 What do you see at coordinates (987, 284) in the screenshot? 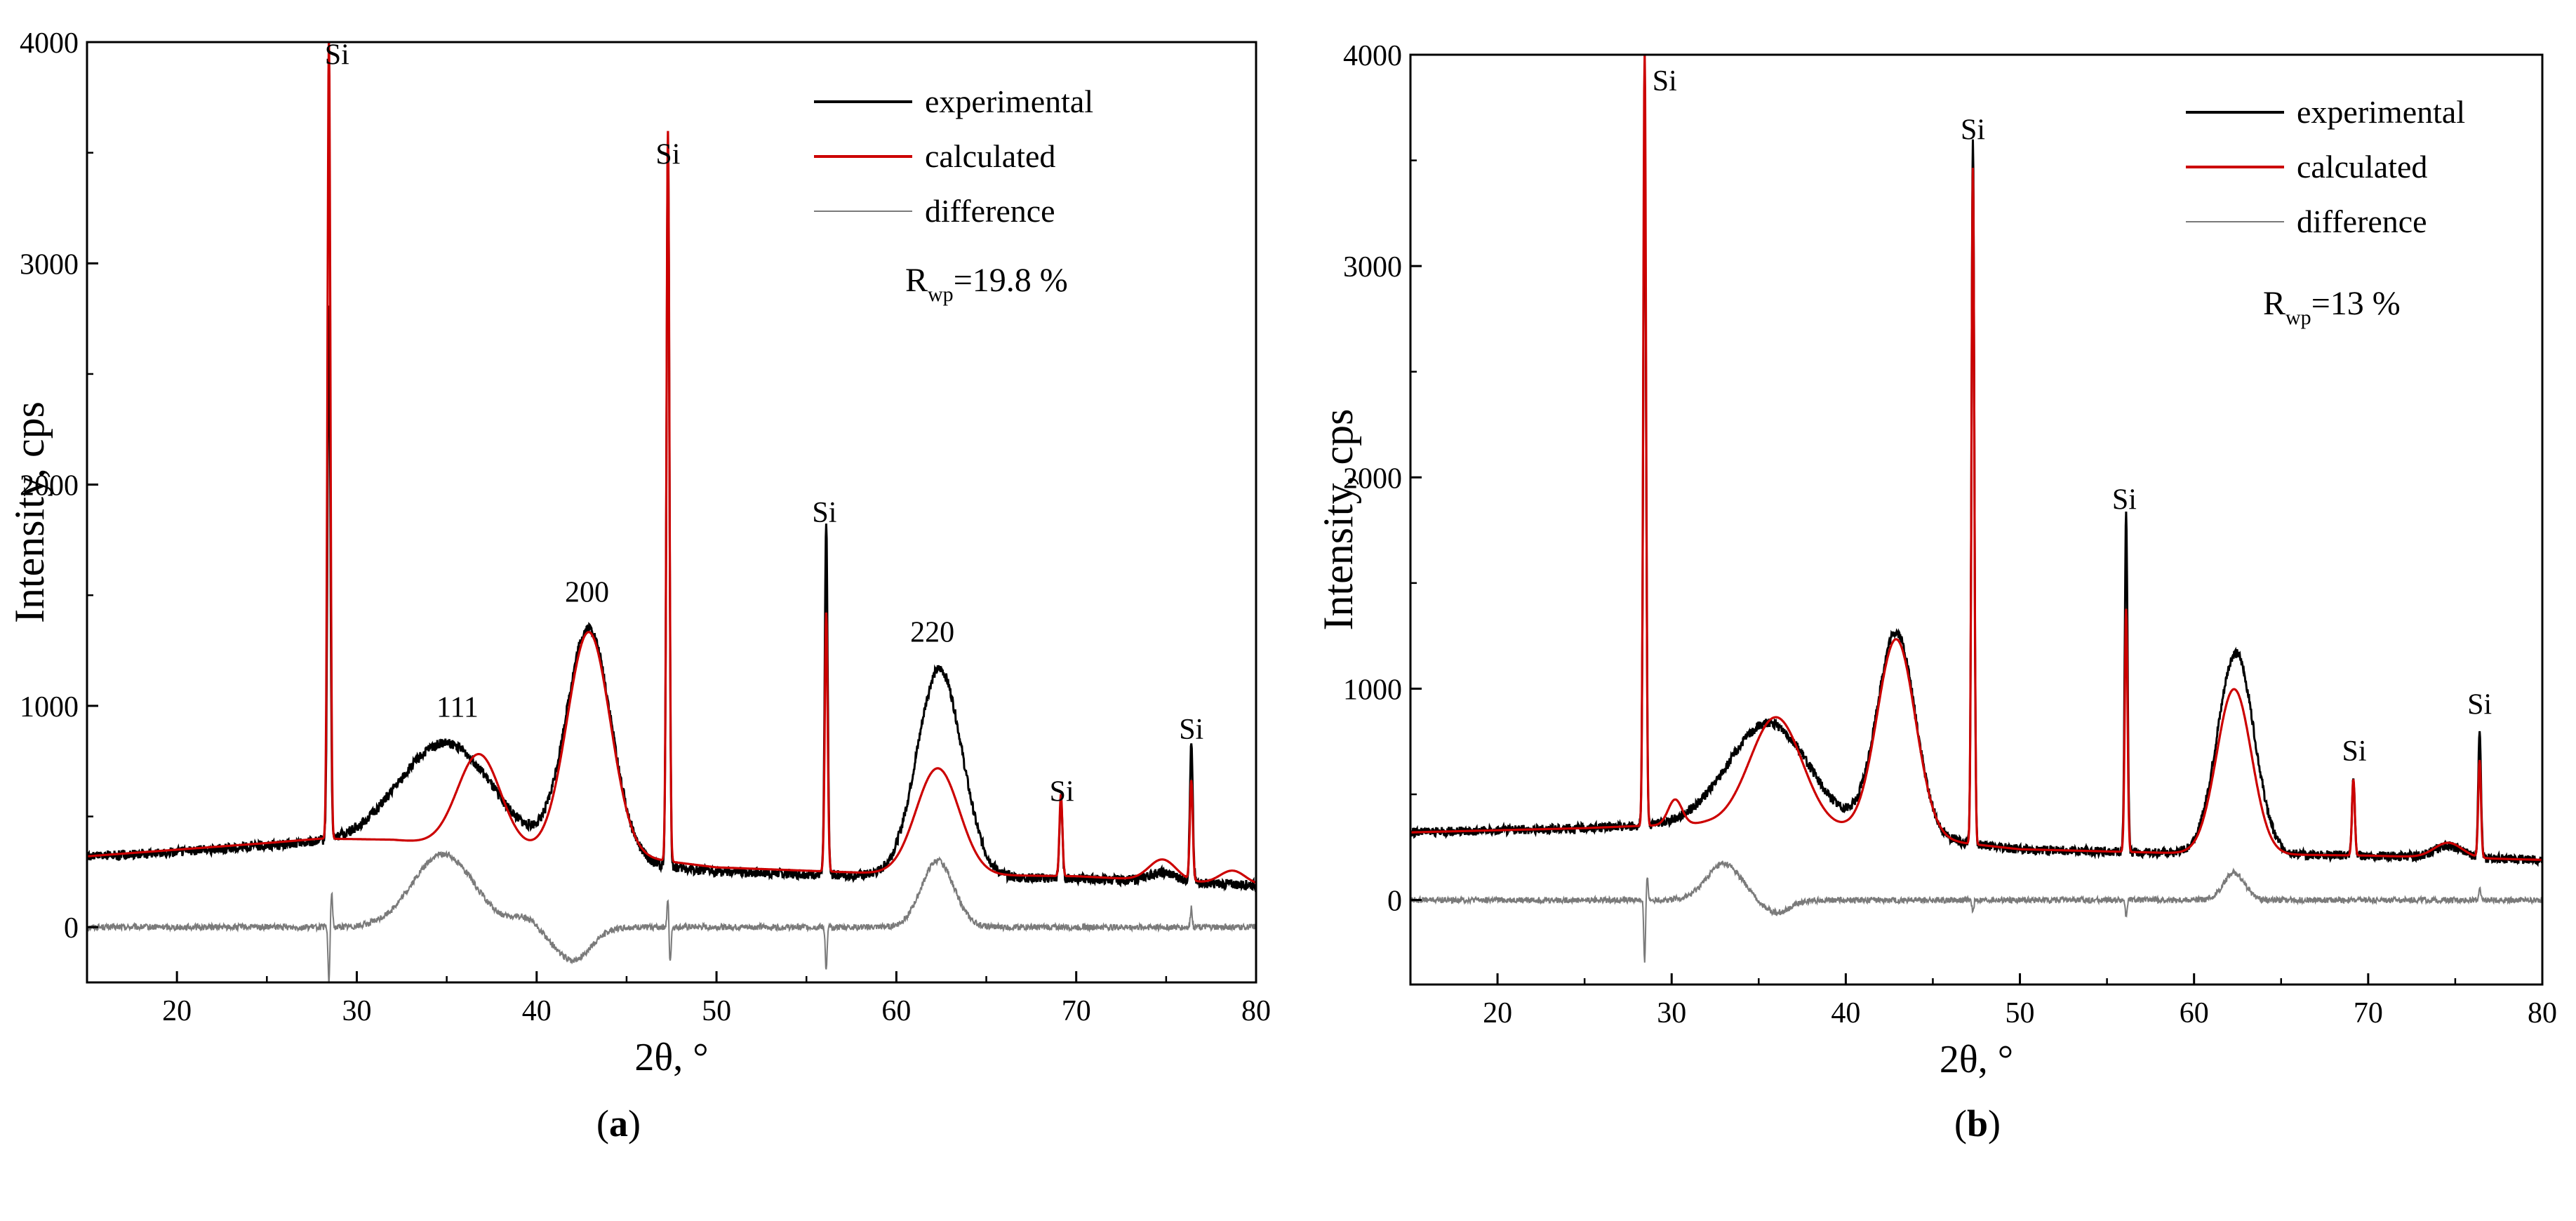
I see `rwp-label: Rwp=19.8 %` at bounding box center [987, 284].